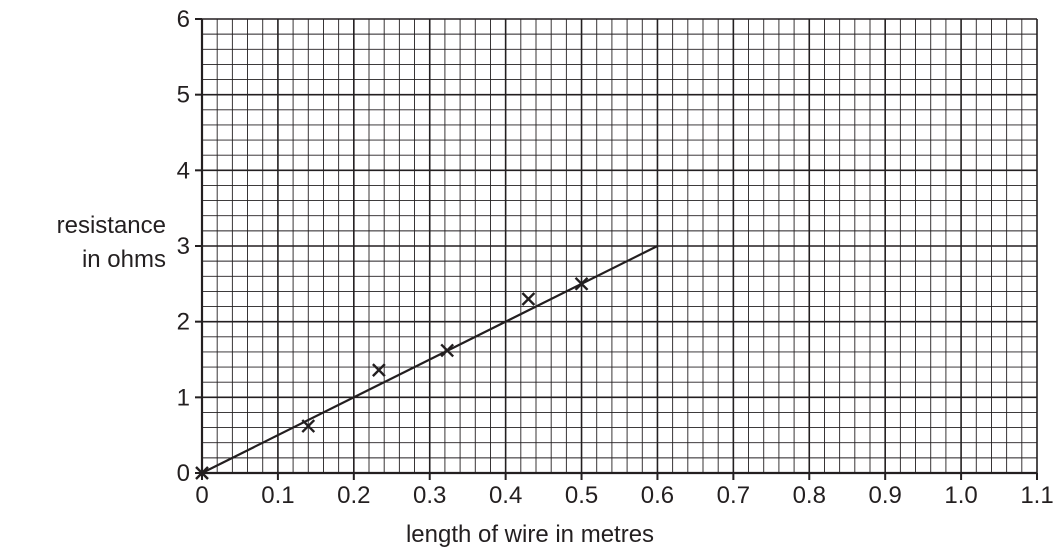  What do you see at coordinates (183, 322) in the screenshot?
I see `y-tick-label: 2` at bounding box center [183, 322].